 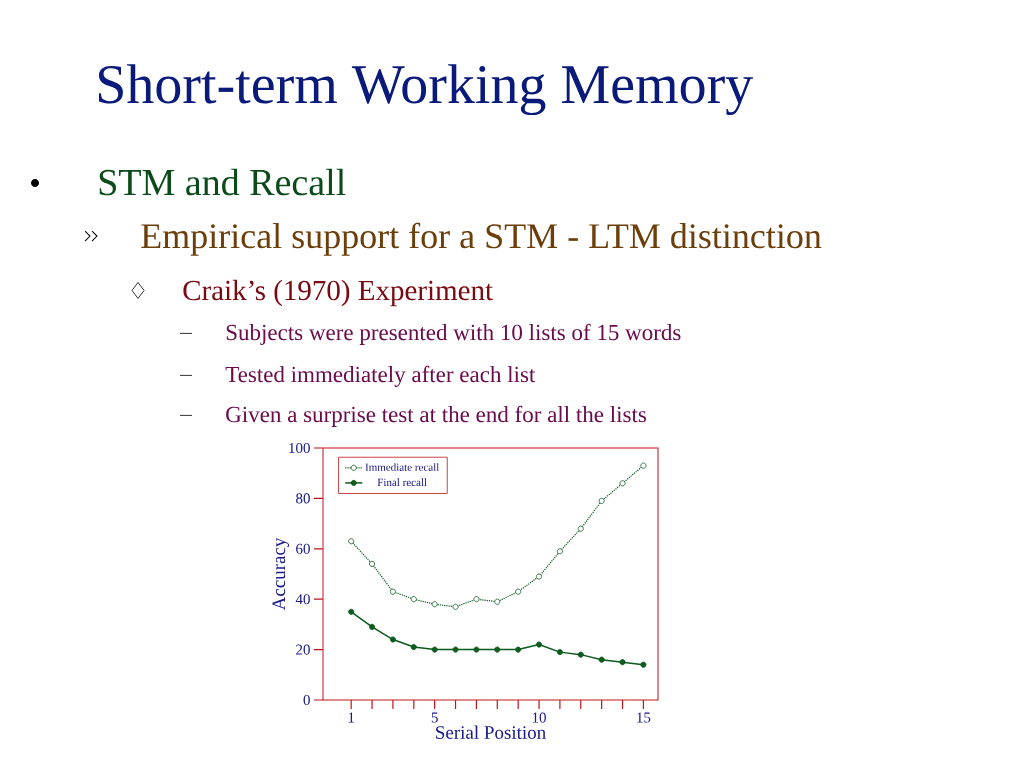 What do you see at coordinates (453, 334) in the screenshot?
I see `text: Subjects were presented with 10 lists of 15 words` at bounding box center [453, 334].